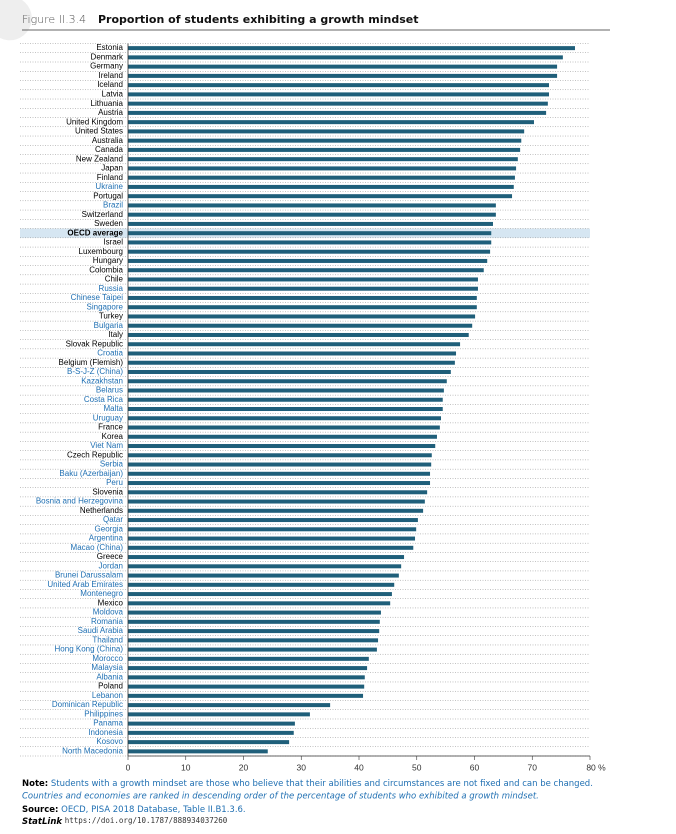 The image size is (676, 834). I want to click on category-label: Montenegro, so click(101, 593).